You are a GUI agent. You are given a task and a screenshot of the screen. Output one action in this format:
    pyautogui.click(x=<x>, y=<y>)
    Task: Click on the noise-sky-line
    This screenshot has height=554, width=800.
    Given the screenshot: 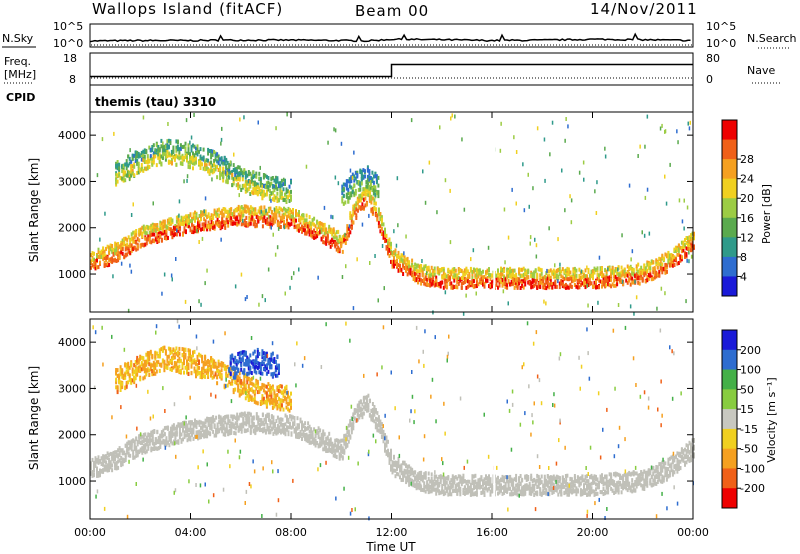 What is the action you would take?
    pyautogui.click(x=390, y=37)
    